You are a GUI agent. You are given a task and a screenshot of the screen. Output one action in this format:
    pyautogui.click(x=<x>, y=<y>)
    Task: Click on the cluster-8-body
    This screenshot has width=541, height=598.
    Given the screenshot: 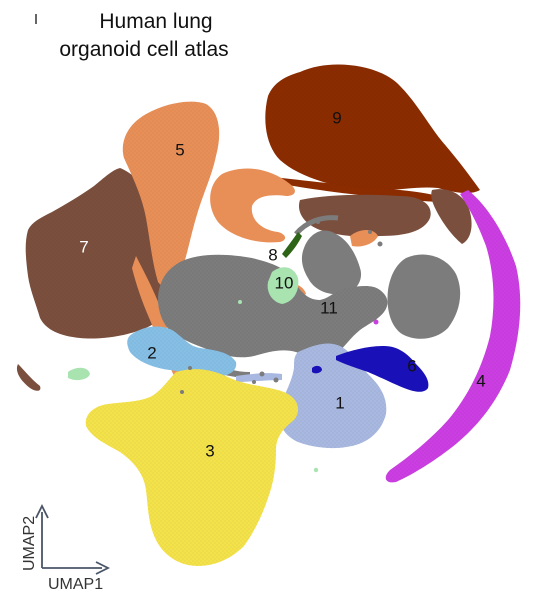 What is the action you would take?
    pyautogui.click(x=292, y=245)
    